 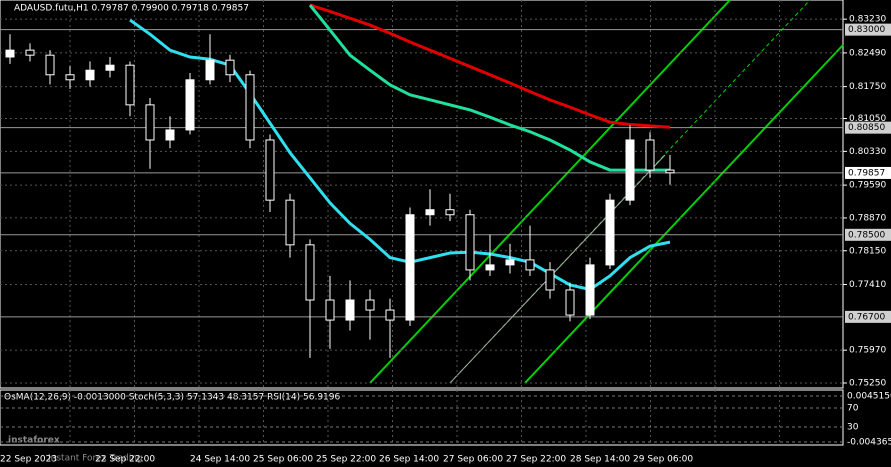 What do you see at coordinates (867, 119) in the screenshot?
I see `y-tick-label: 0.81050` at bounding box center [867, 119].